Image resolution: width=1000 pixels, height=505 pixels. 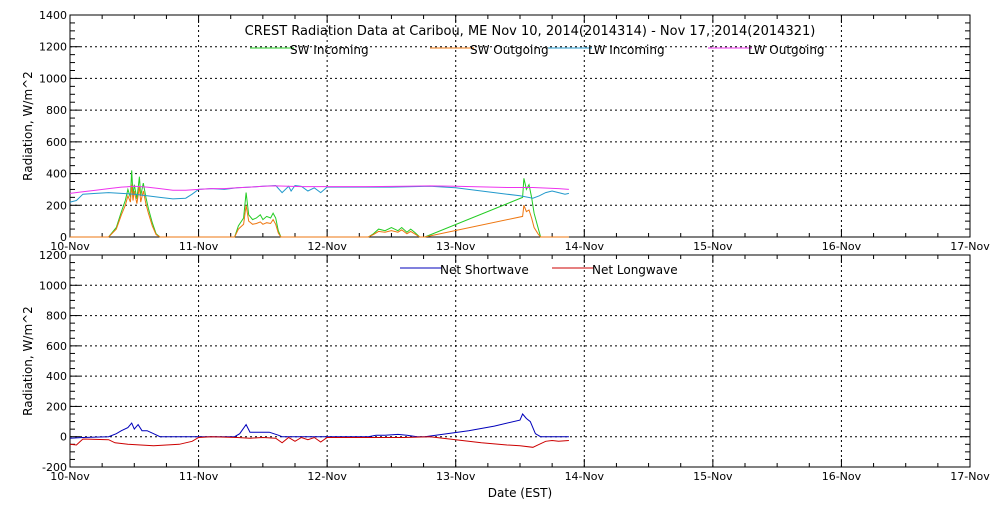 What do you see at coordinates (509, 50) in the screenshot?
I see `legend-label: SW Outgoing` at bounding box center [509, 50].